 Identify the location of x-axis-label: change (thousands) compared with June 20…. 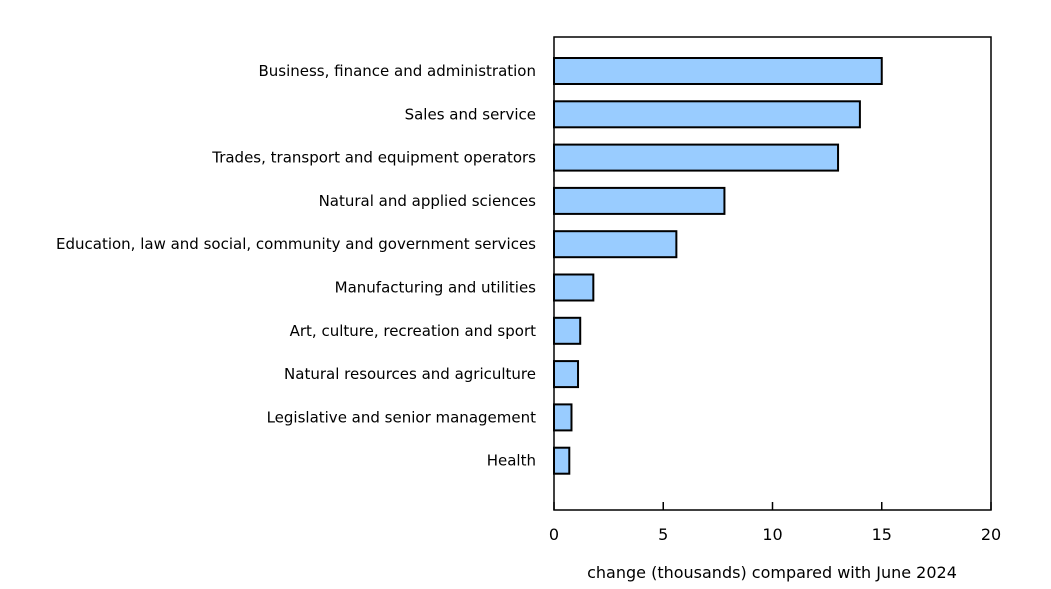
(772, 572).